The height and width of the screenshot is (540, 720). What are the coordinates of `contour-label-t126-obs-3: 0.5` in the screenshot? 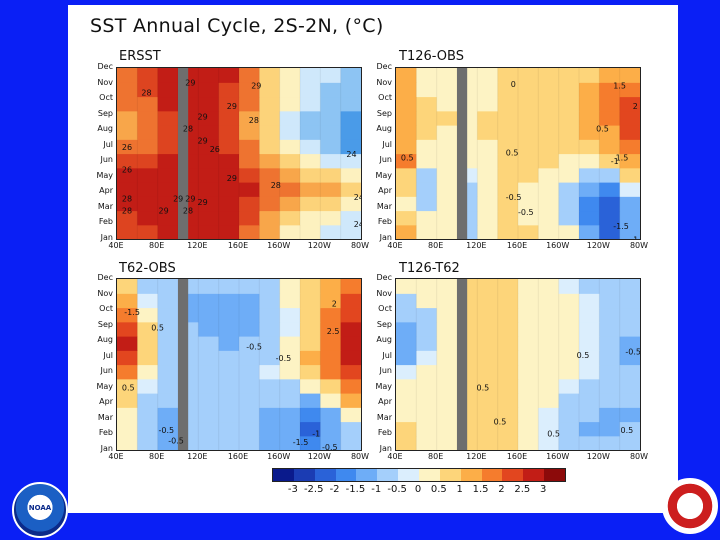 It's located at (512, 152).